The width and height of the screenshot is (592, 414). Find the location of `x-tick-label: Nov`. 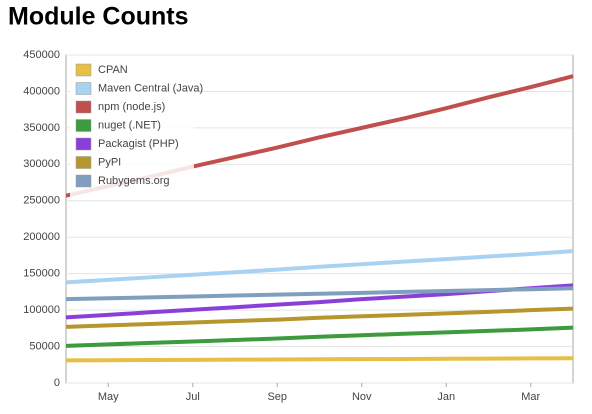

x-tick-label: Nov is located at coordinates (362, 397).